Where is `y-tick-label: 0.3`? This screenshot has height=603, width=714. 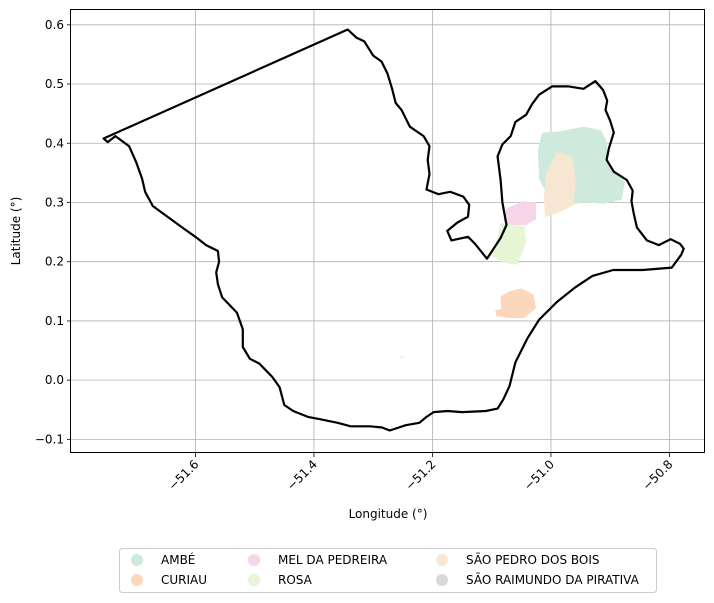
y-tick-label: 0.3 is located at coordinates (54, 202).